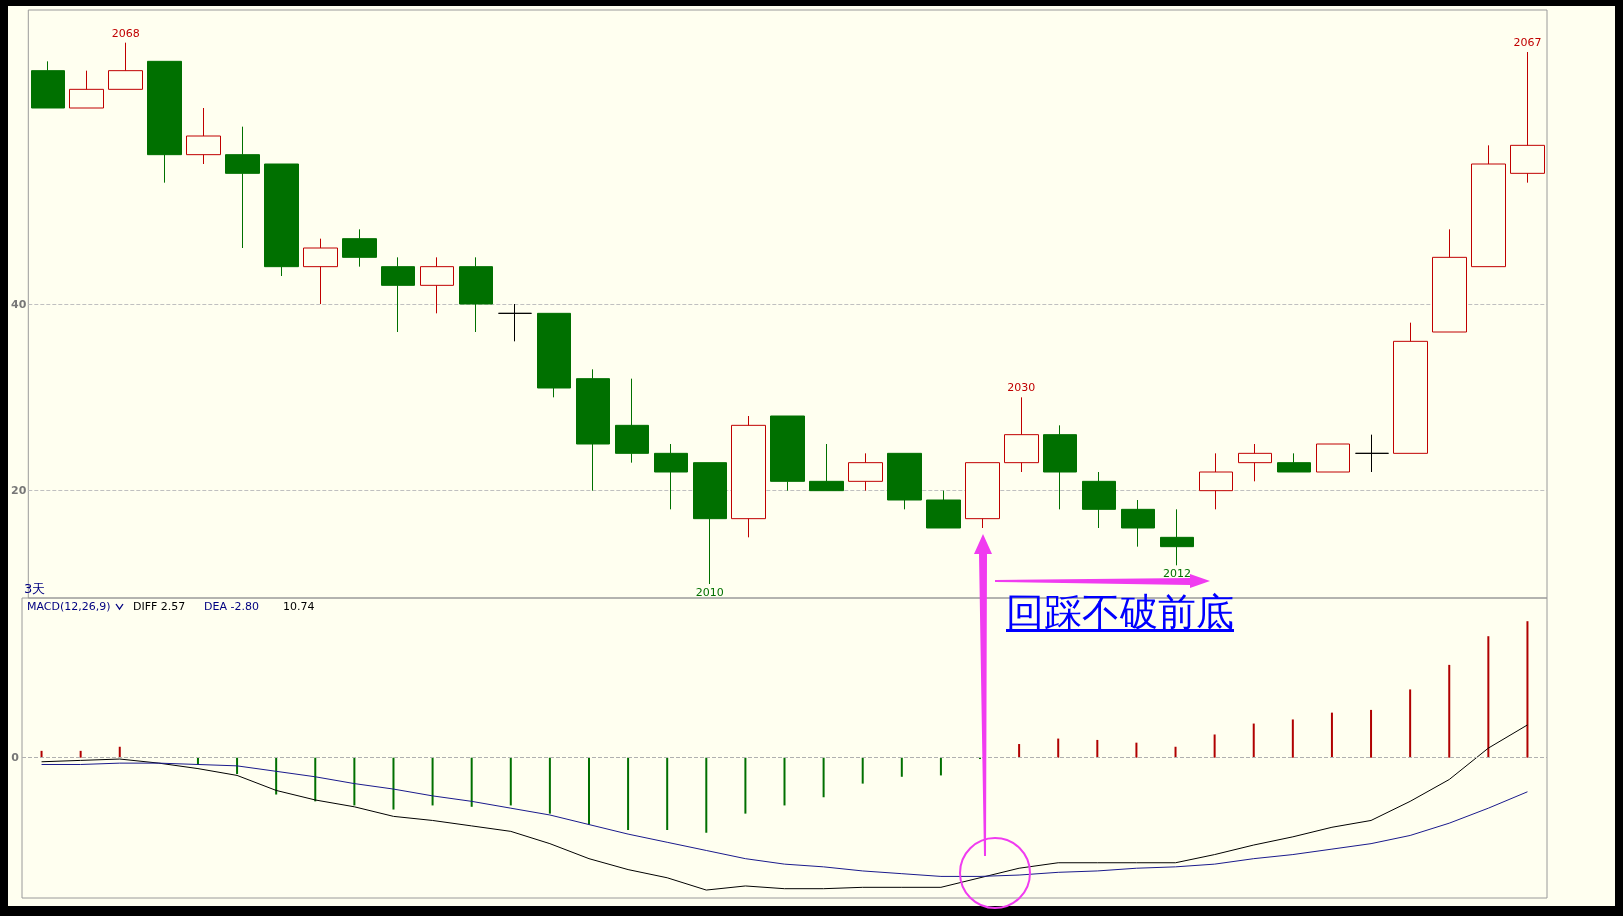 This screenshot has height=916, width=1623. Describe the element at coordinates (231, 606) in the screenshot. I see `text: DEA -2.80` at that location.